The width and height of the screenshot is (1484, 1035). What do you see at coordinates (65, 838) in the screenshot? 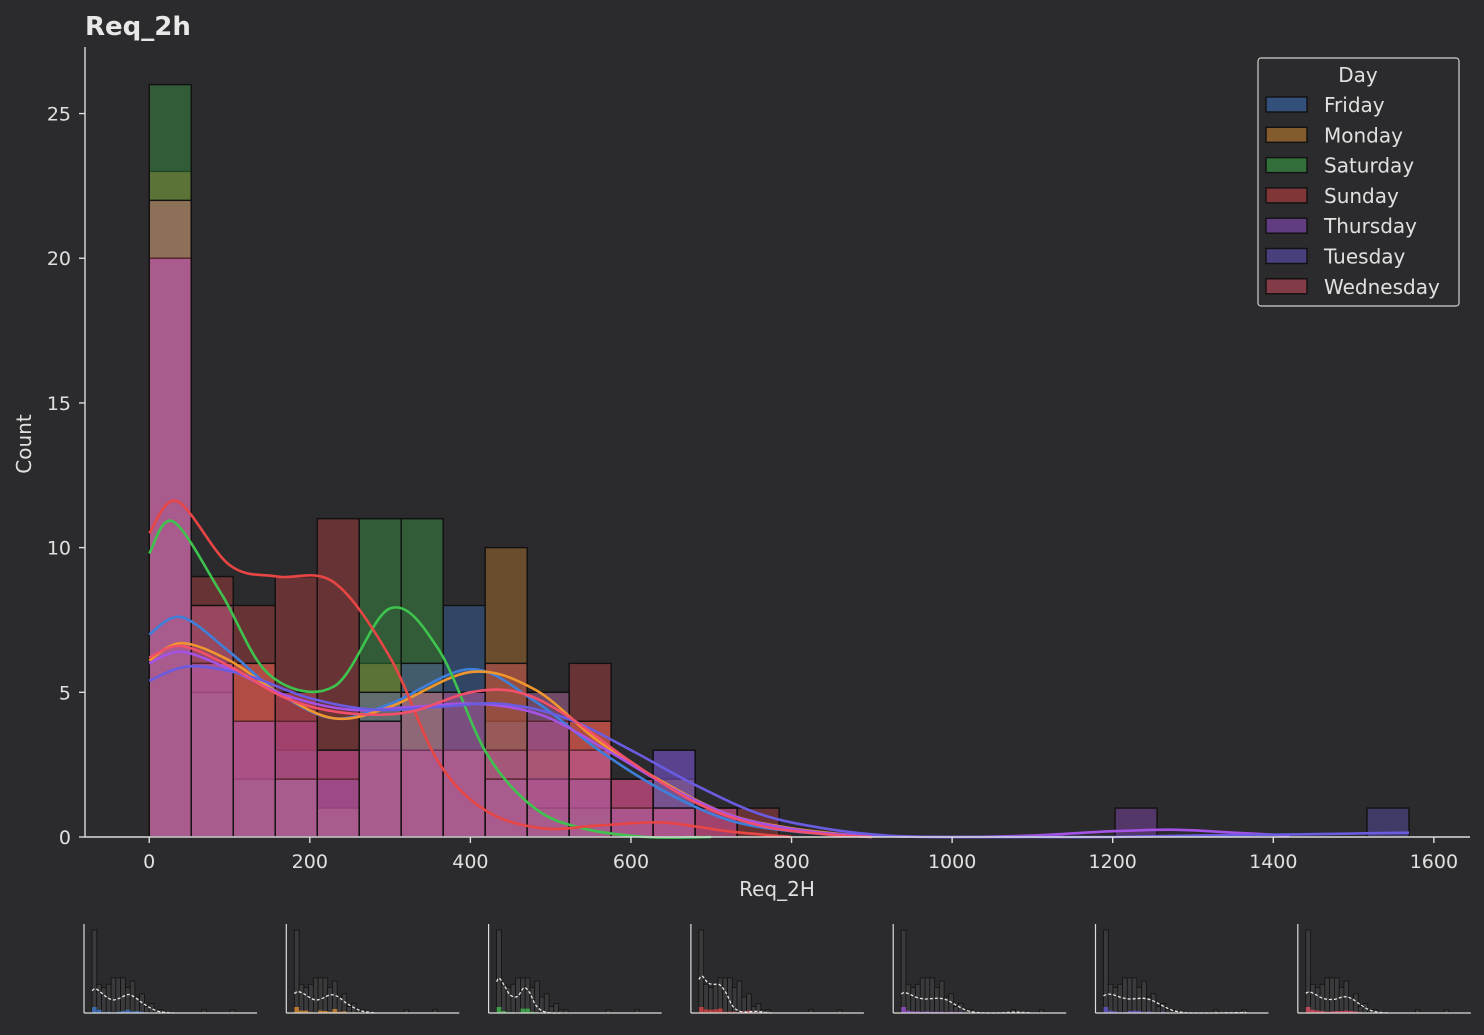
I see `y-tick-label-0: 0` at bounding box center [65, 838].